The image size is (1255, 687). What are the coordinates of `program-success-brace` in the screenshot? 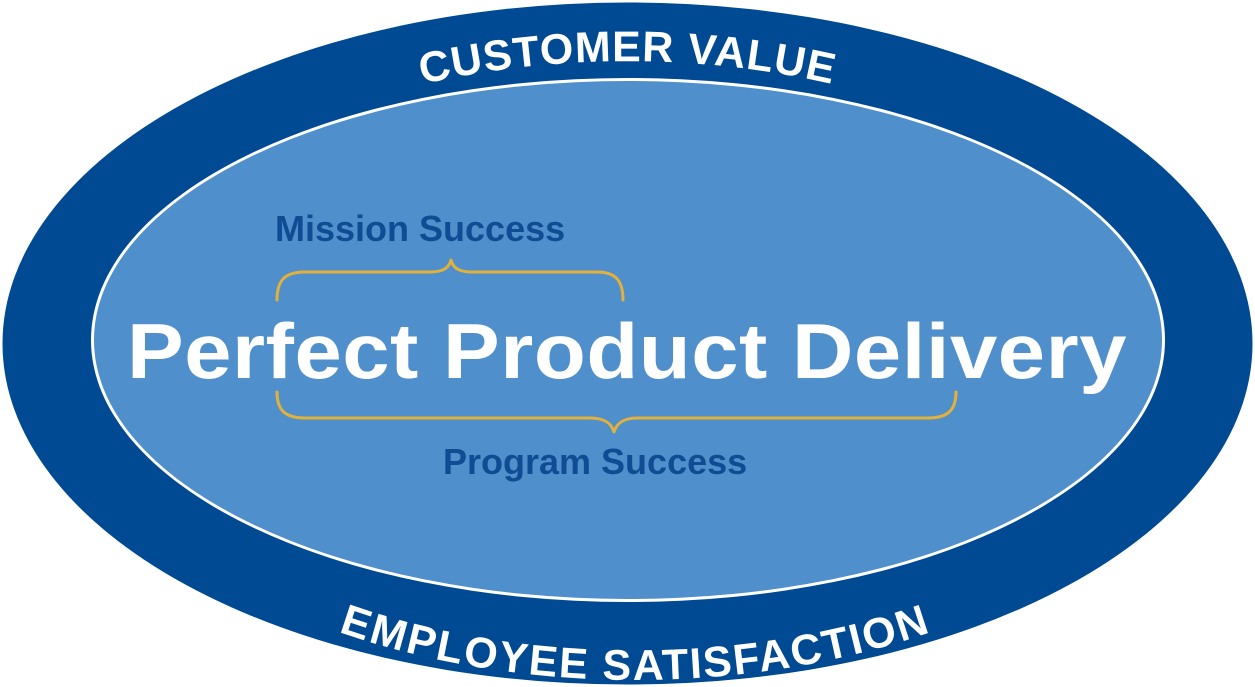 It's located at (616, 412).